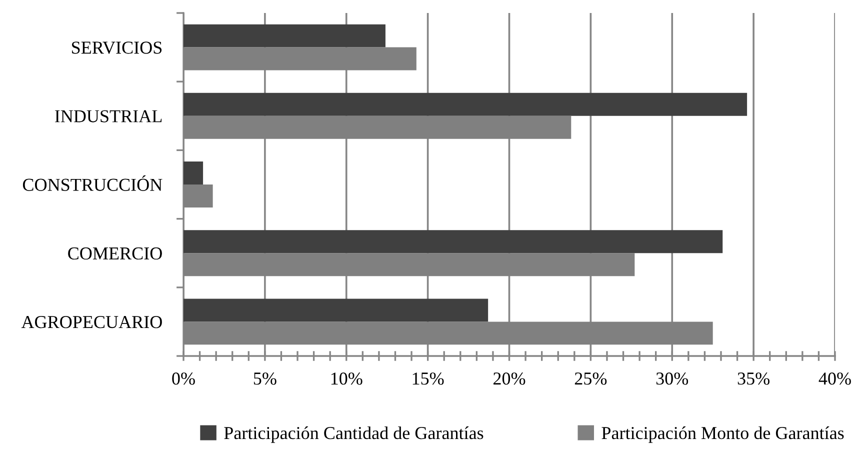 This screenshot has width=853, height=461. Describe the element at coordinates (723, 434) in the screenshot. I see `legend-label: Participación Monto de Garantías` at that location.